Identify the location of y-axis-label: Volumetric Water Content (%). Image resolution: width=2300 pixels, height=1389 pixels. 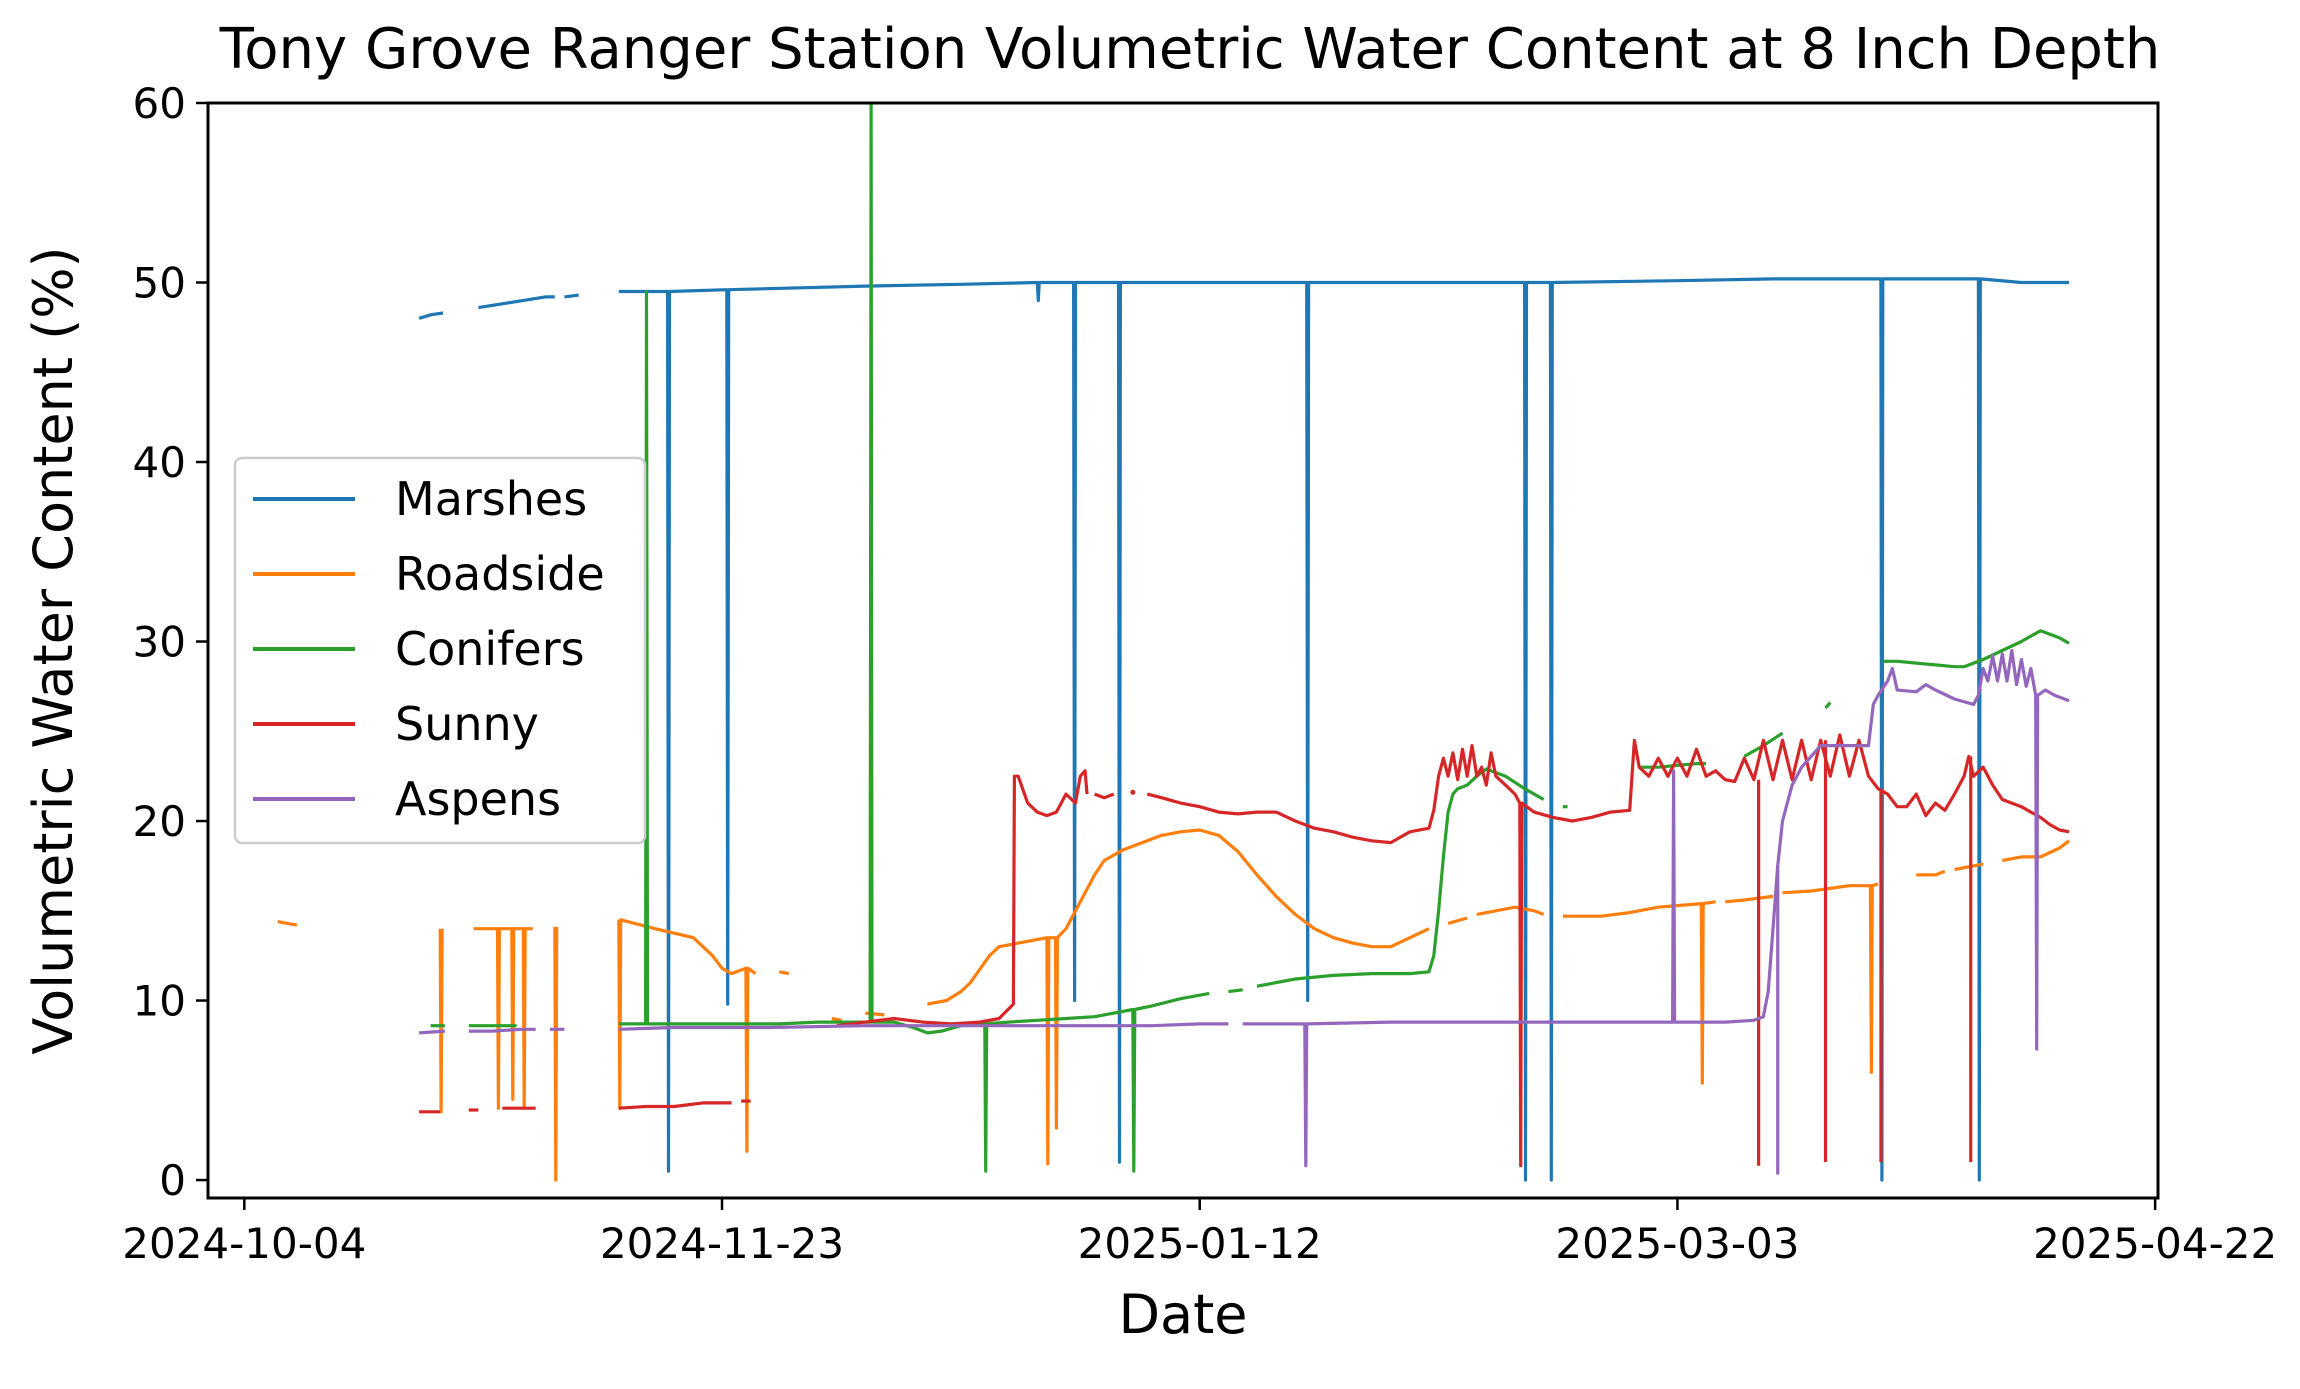
(53, 650).